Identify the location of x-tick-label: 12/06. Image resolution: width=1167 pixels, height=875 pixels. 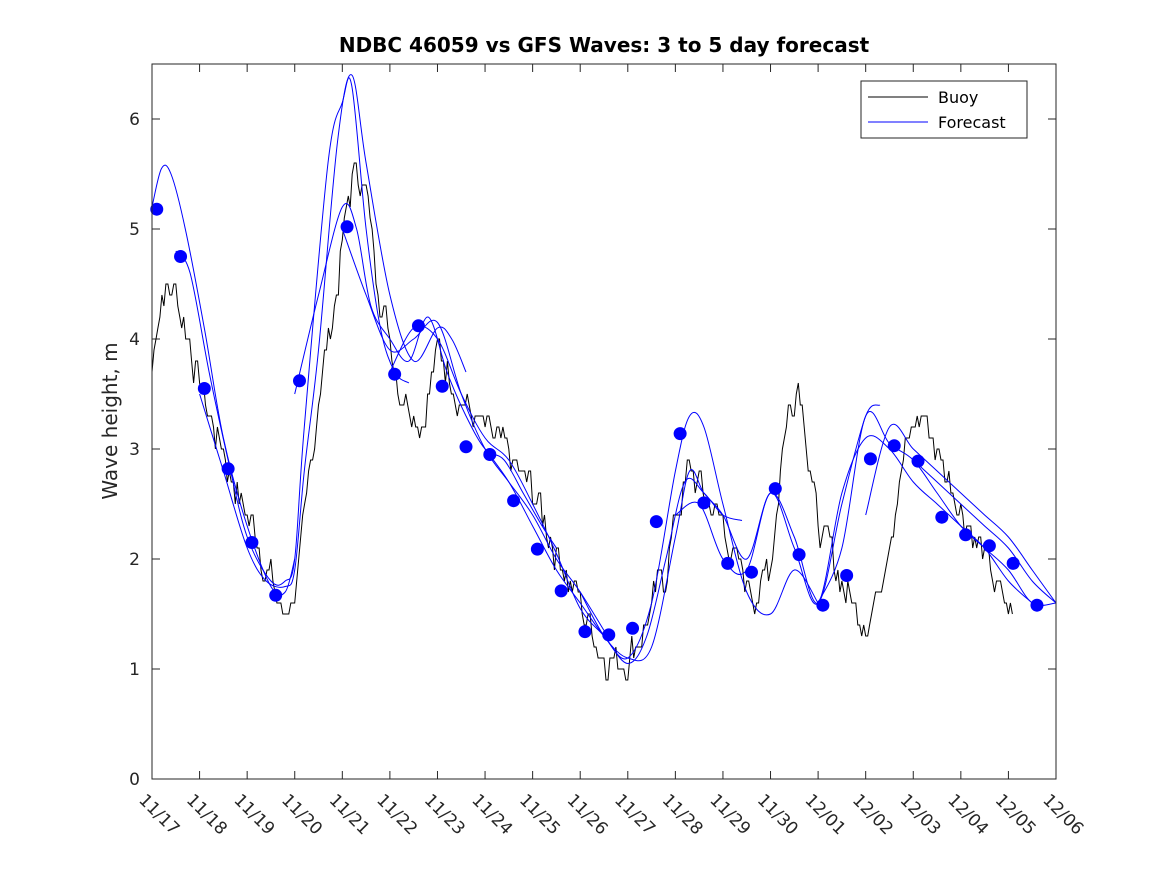
(1062, 814).